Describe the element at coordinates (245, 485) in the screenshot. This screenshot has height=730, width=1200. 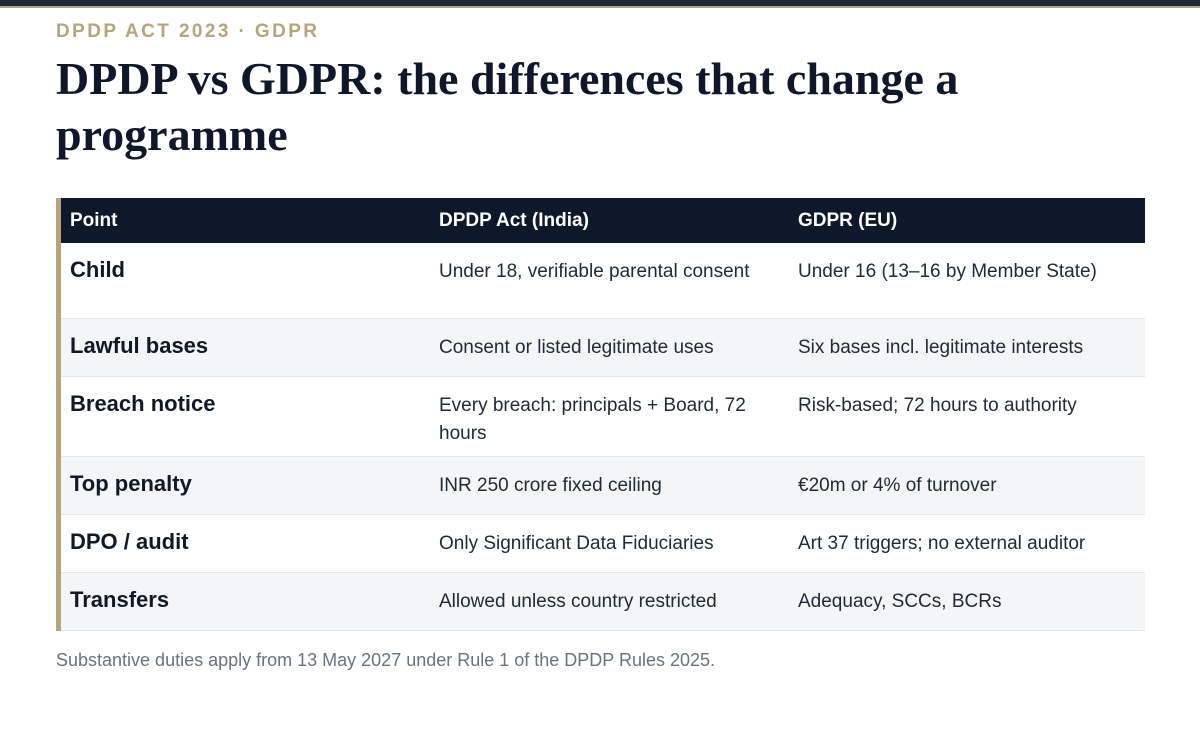
I see `row-point: Top penalty` at that location.